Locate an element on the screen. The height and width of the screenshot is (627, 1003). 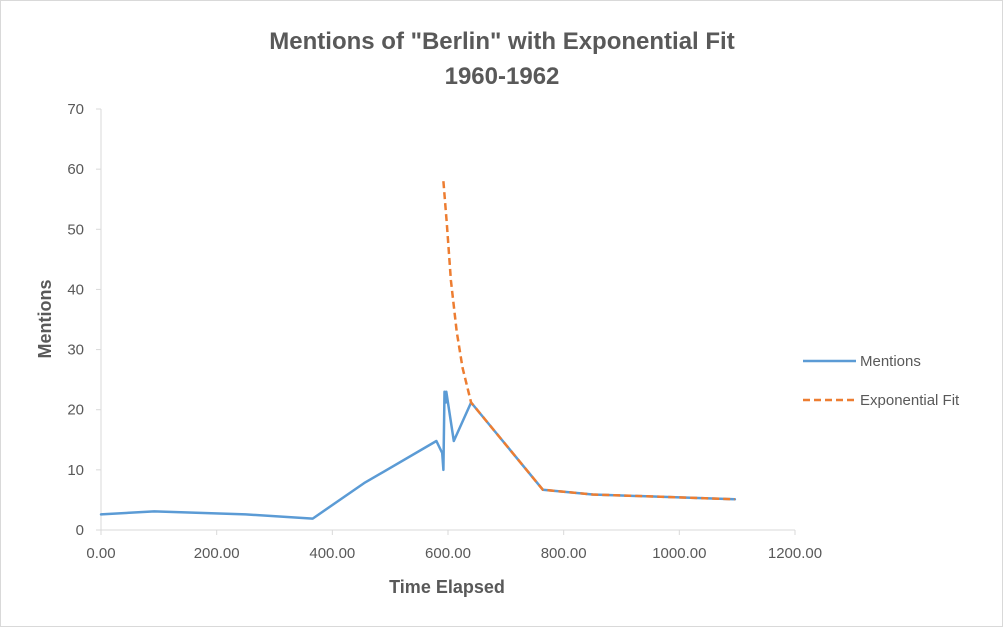
y-tick-label: 0 is located at coordinates (80, 530).